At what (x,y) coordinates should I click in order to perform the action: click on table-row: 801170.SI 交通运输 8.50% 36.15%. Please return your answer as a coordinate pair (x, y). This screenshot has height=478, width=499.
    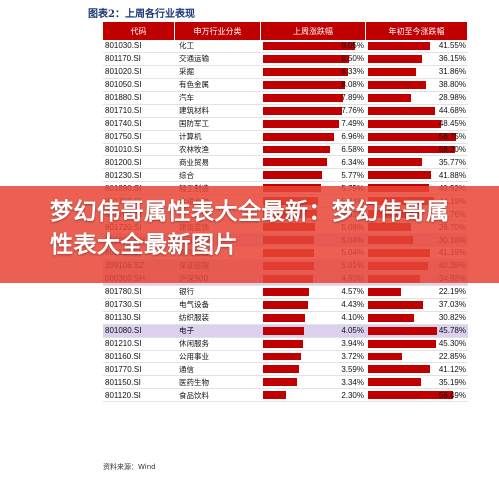
    Looking at the image, I should click on (285, 59).